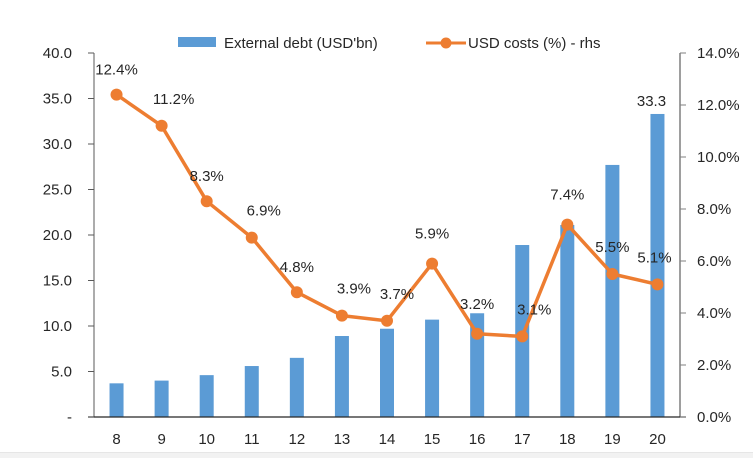  I want to click on left-tick-label: 30.0, so click(57, 144).